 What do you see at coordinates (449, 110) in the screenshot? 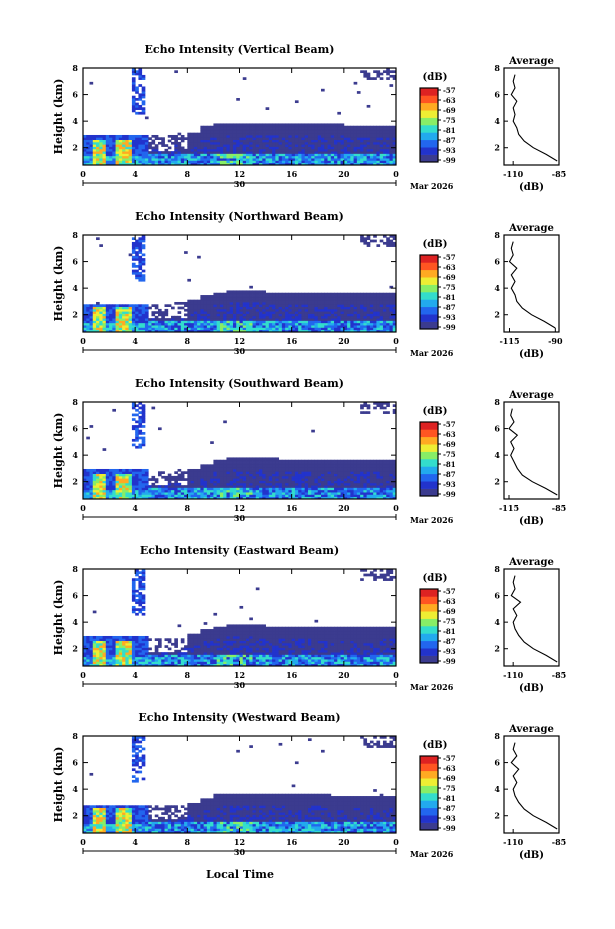
I see `colorbar-tick-label: -69` at bounding box center [449, 110].